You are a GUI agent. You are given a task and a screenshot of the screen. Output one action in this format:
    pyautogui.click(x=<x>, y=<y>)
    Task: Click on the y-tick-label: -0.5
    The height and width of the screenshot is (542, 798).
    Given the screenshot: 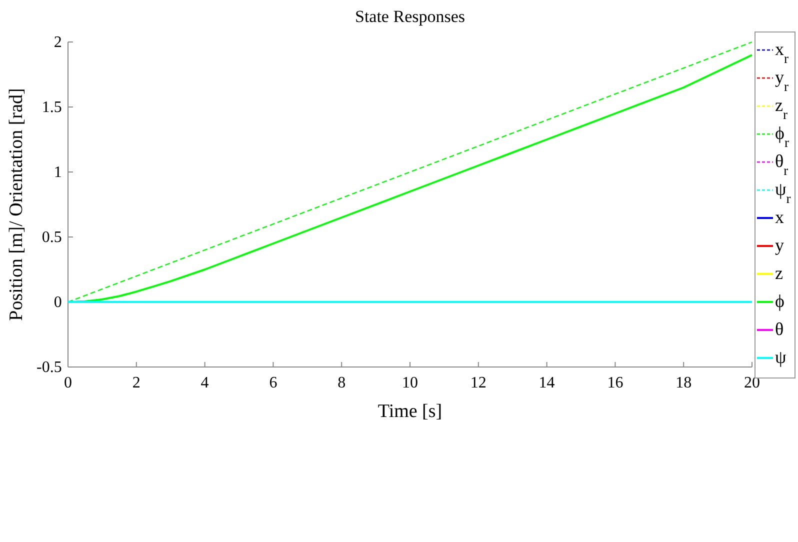 What is the action you would take?
    pyautogui.click(x=49, y=367)
    